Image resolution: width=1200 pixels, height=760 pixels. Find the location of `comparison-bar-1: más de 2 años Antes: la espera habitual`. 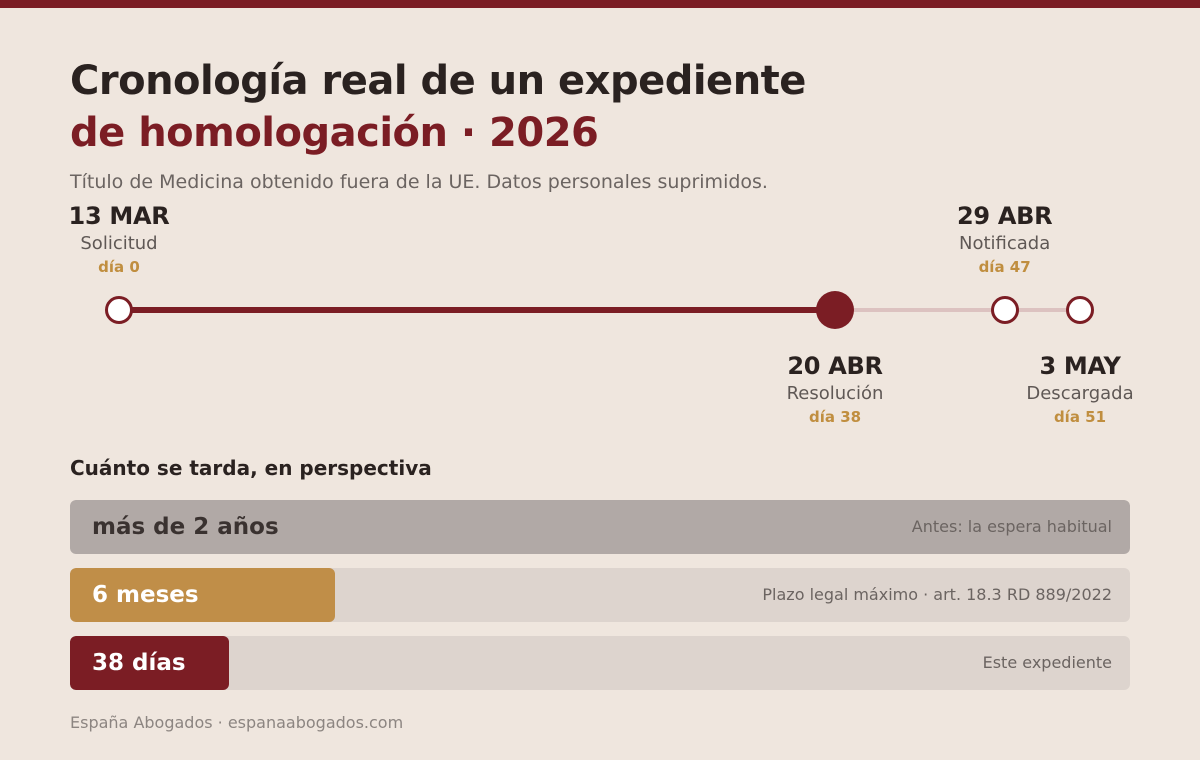

comparison-bar-1: más de 2 años Antes: la espera habitual is located at coordinates (600, 527).